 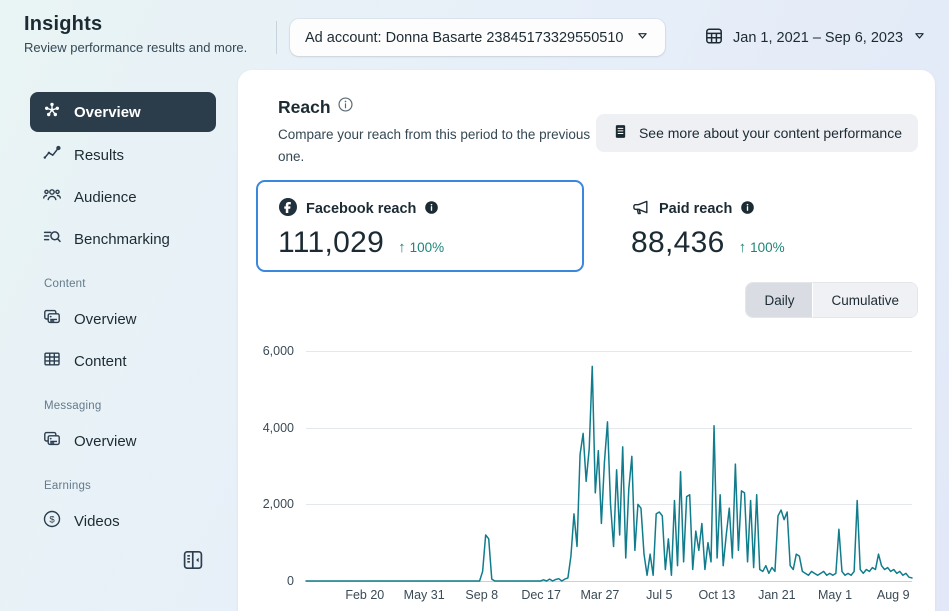 What do you see at coordinates (65, 284) in the screenshot?
I see `sidebar-section-content: Content` at bounding box center [65, 284].